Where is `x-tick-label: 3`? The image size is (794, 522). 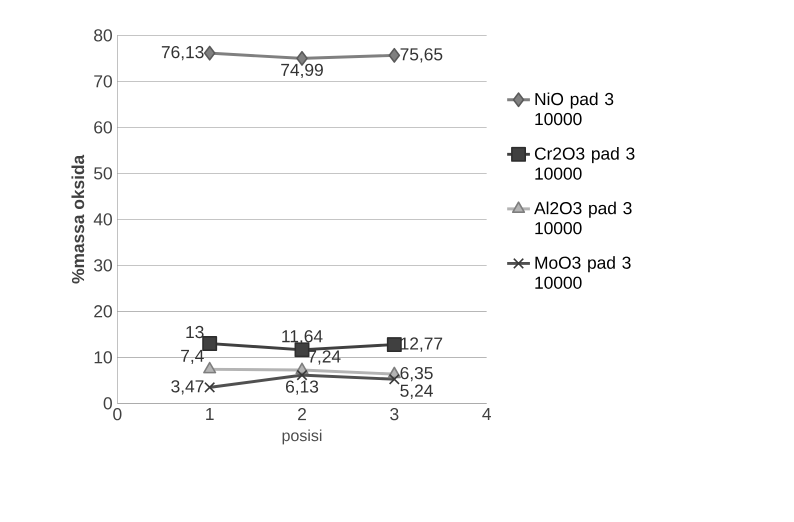
x-tick-label: 3 is located at coordinates (394, 414).